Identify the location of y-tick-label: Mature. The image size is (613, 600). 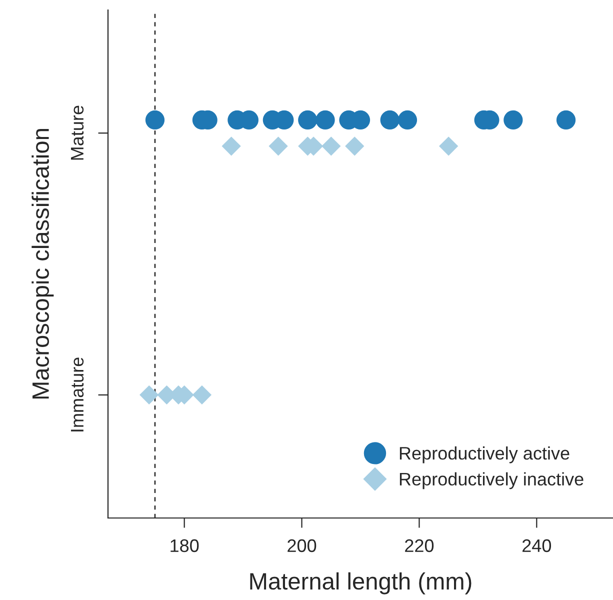
(77, 133).